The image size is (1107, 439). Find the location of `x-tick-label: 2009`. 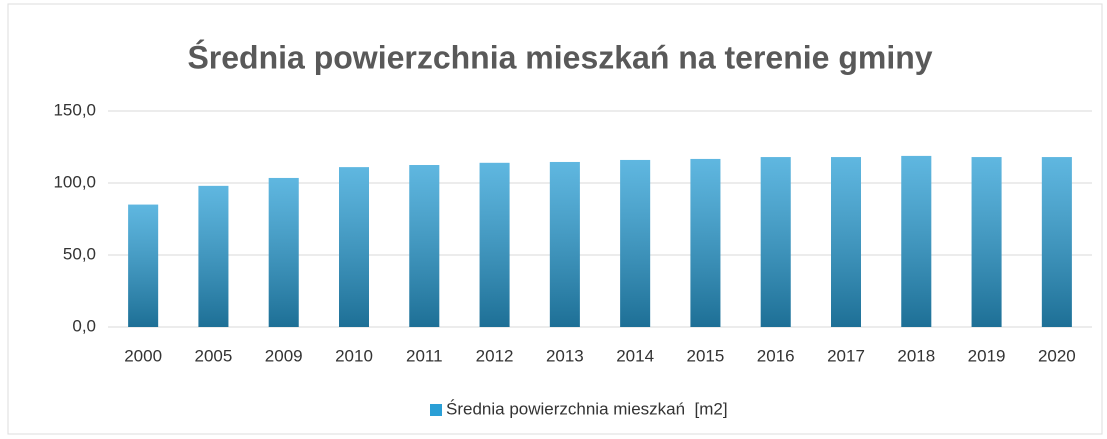

x-tick-label: 2009 is located at coordinates (284, 355).